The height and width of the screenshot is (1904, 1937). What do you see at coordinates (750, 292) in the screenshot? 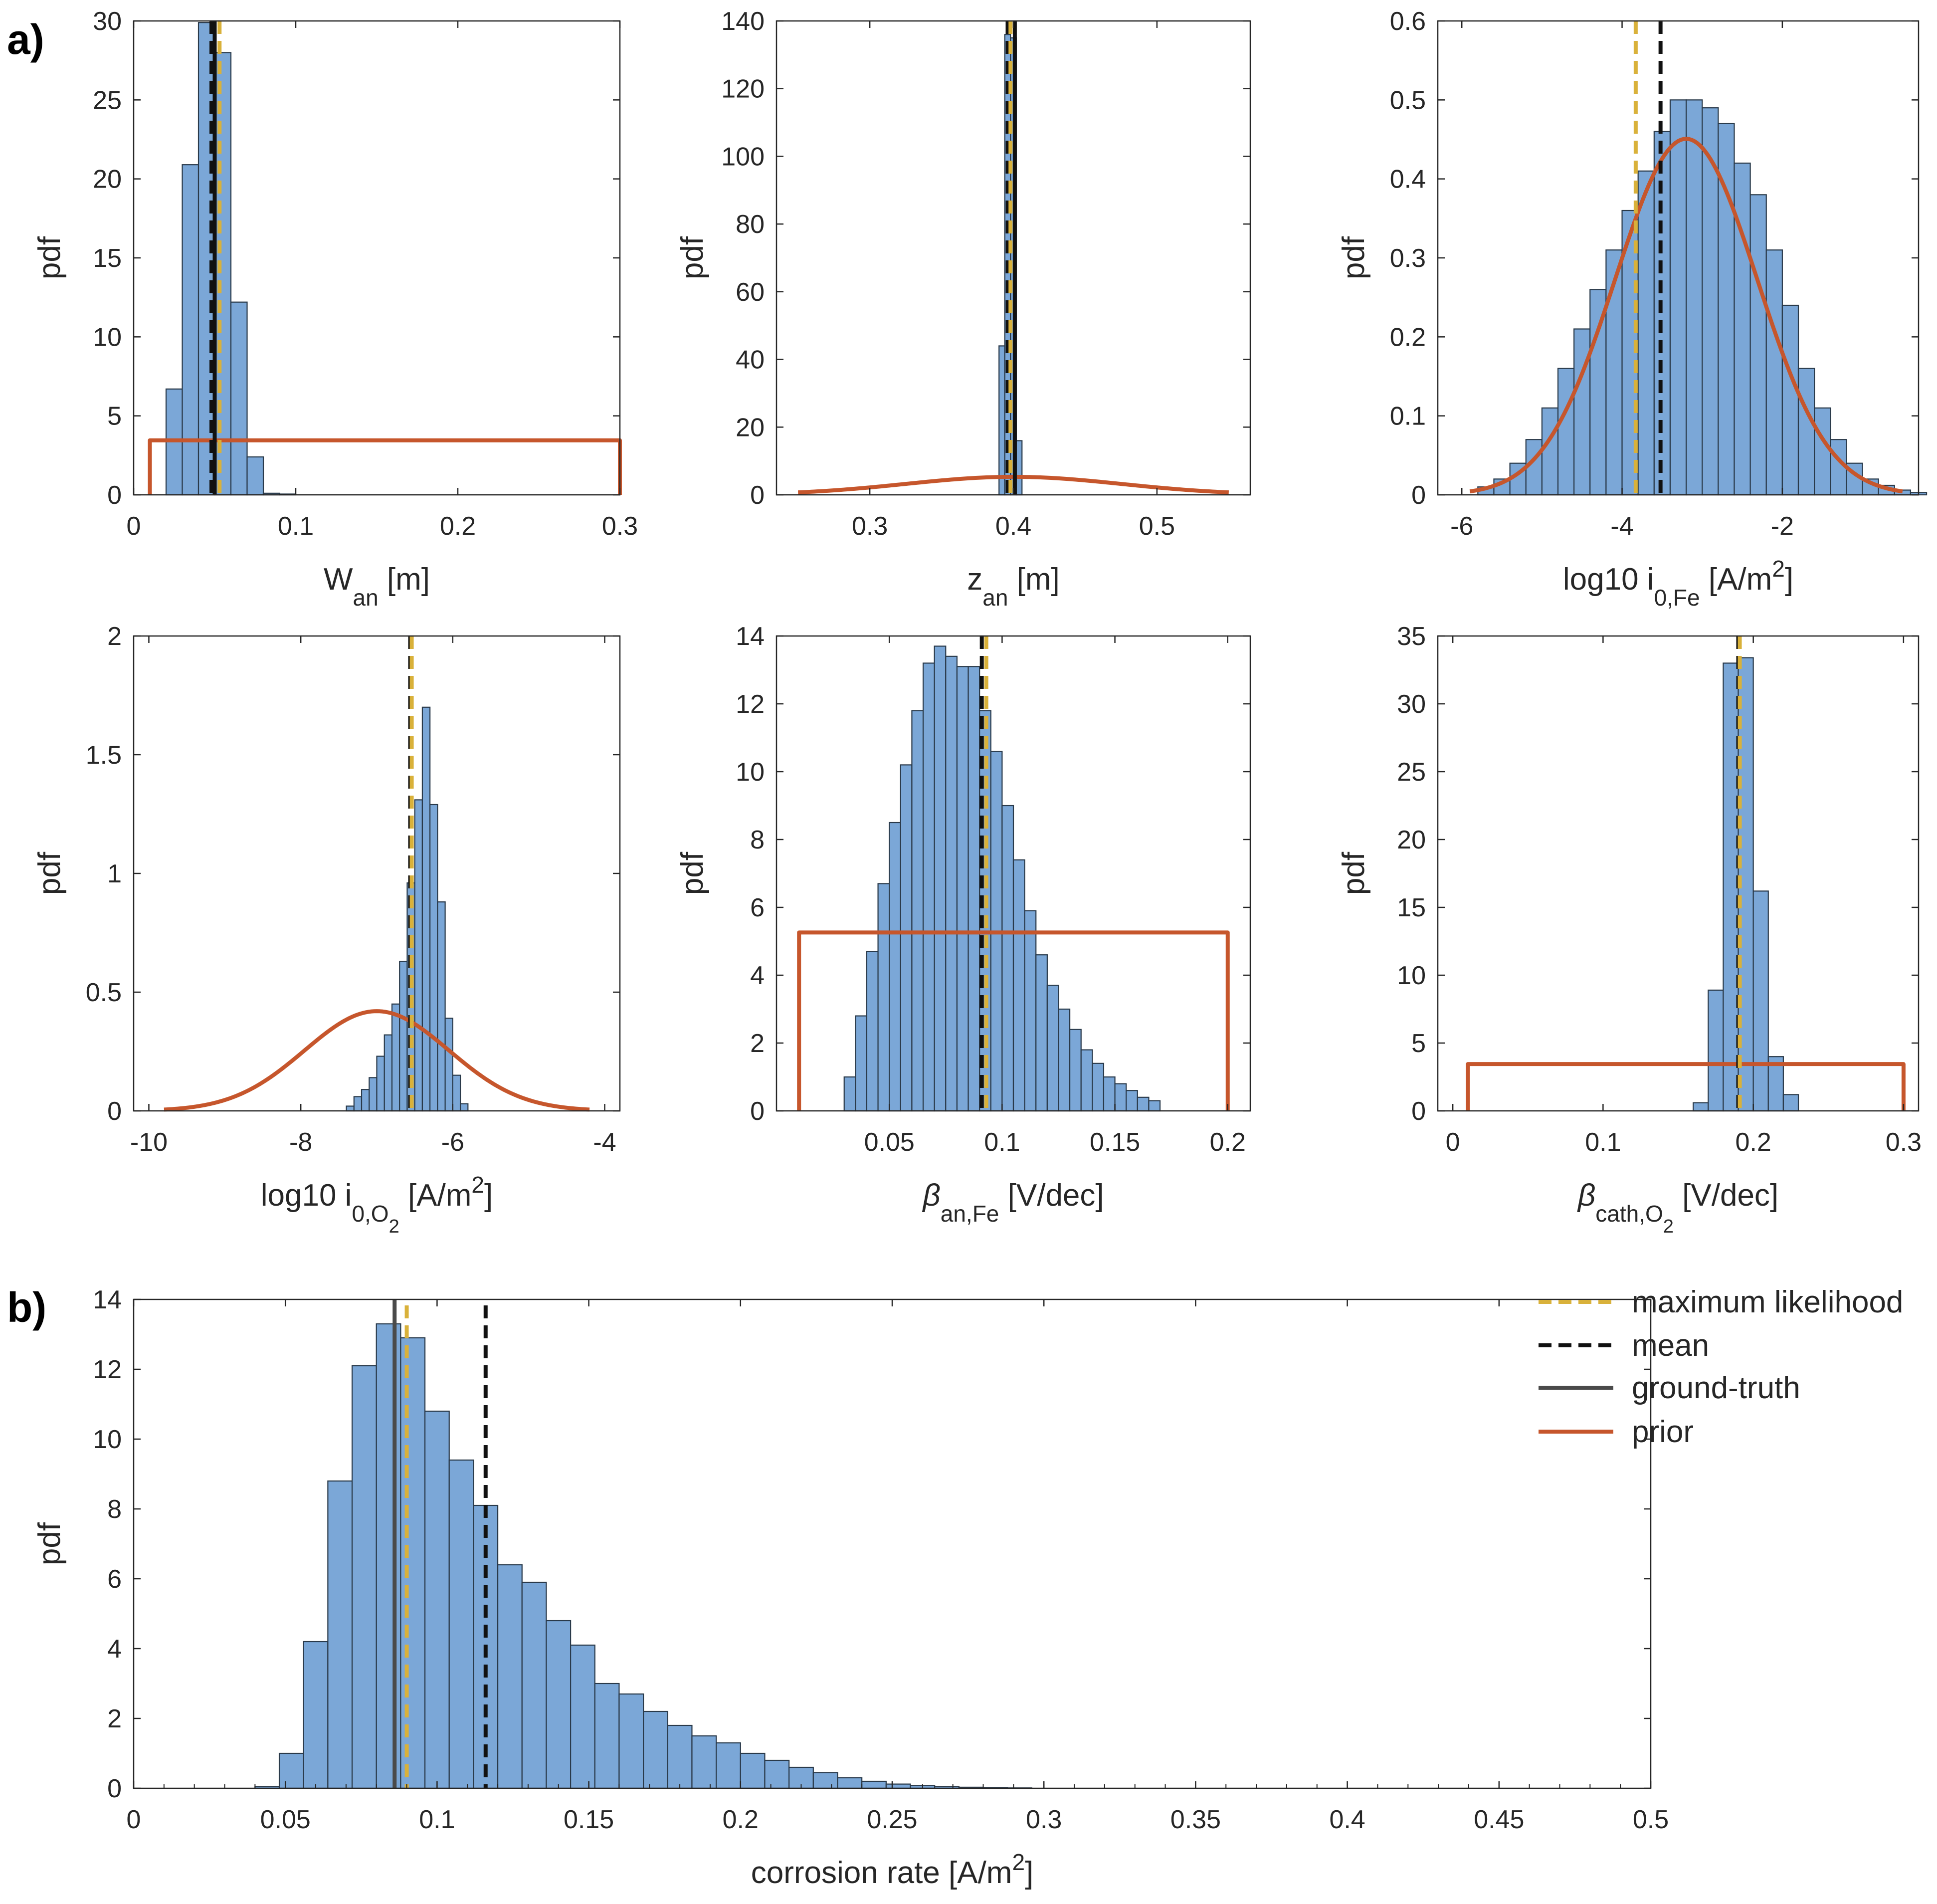
I see `y-tick-label: 60` at bounding box center [750, 292].